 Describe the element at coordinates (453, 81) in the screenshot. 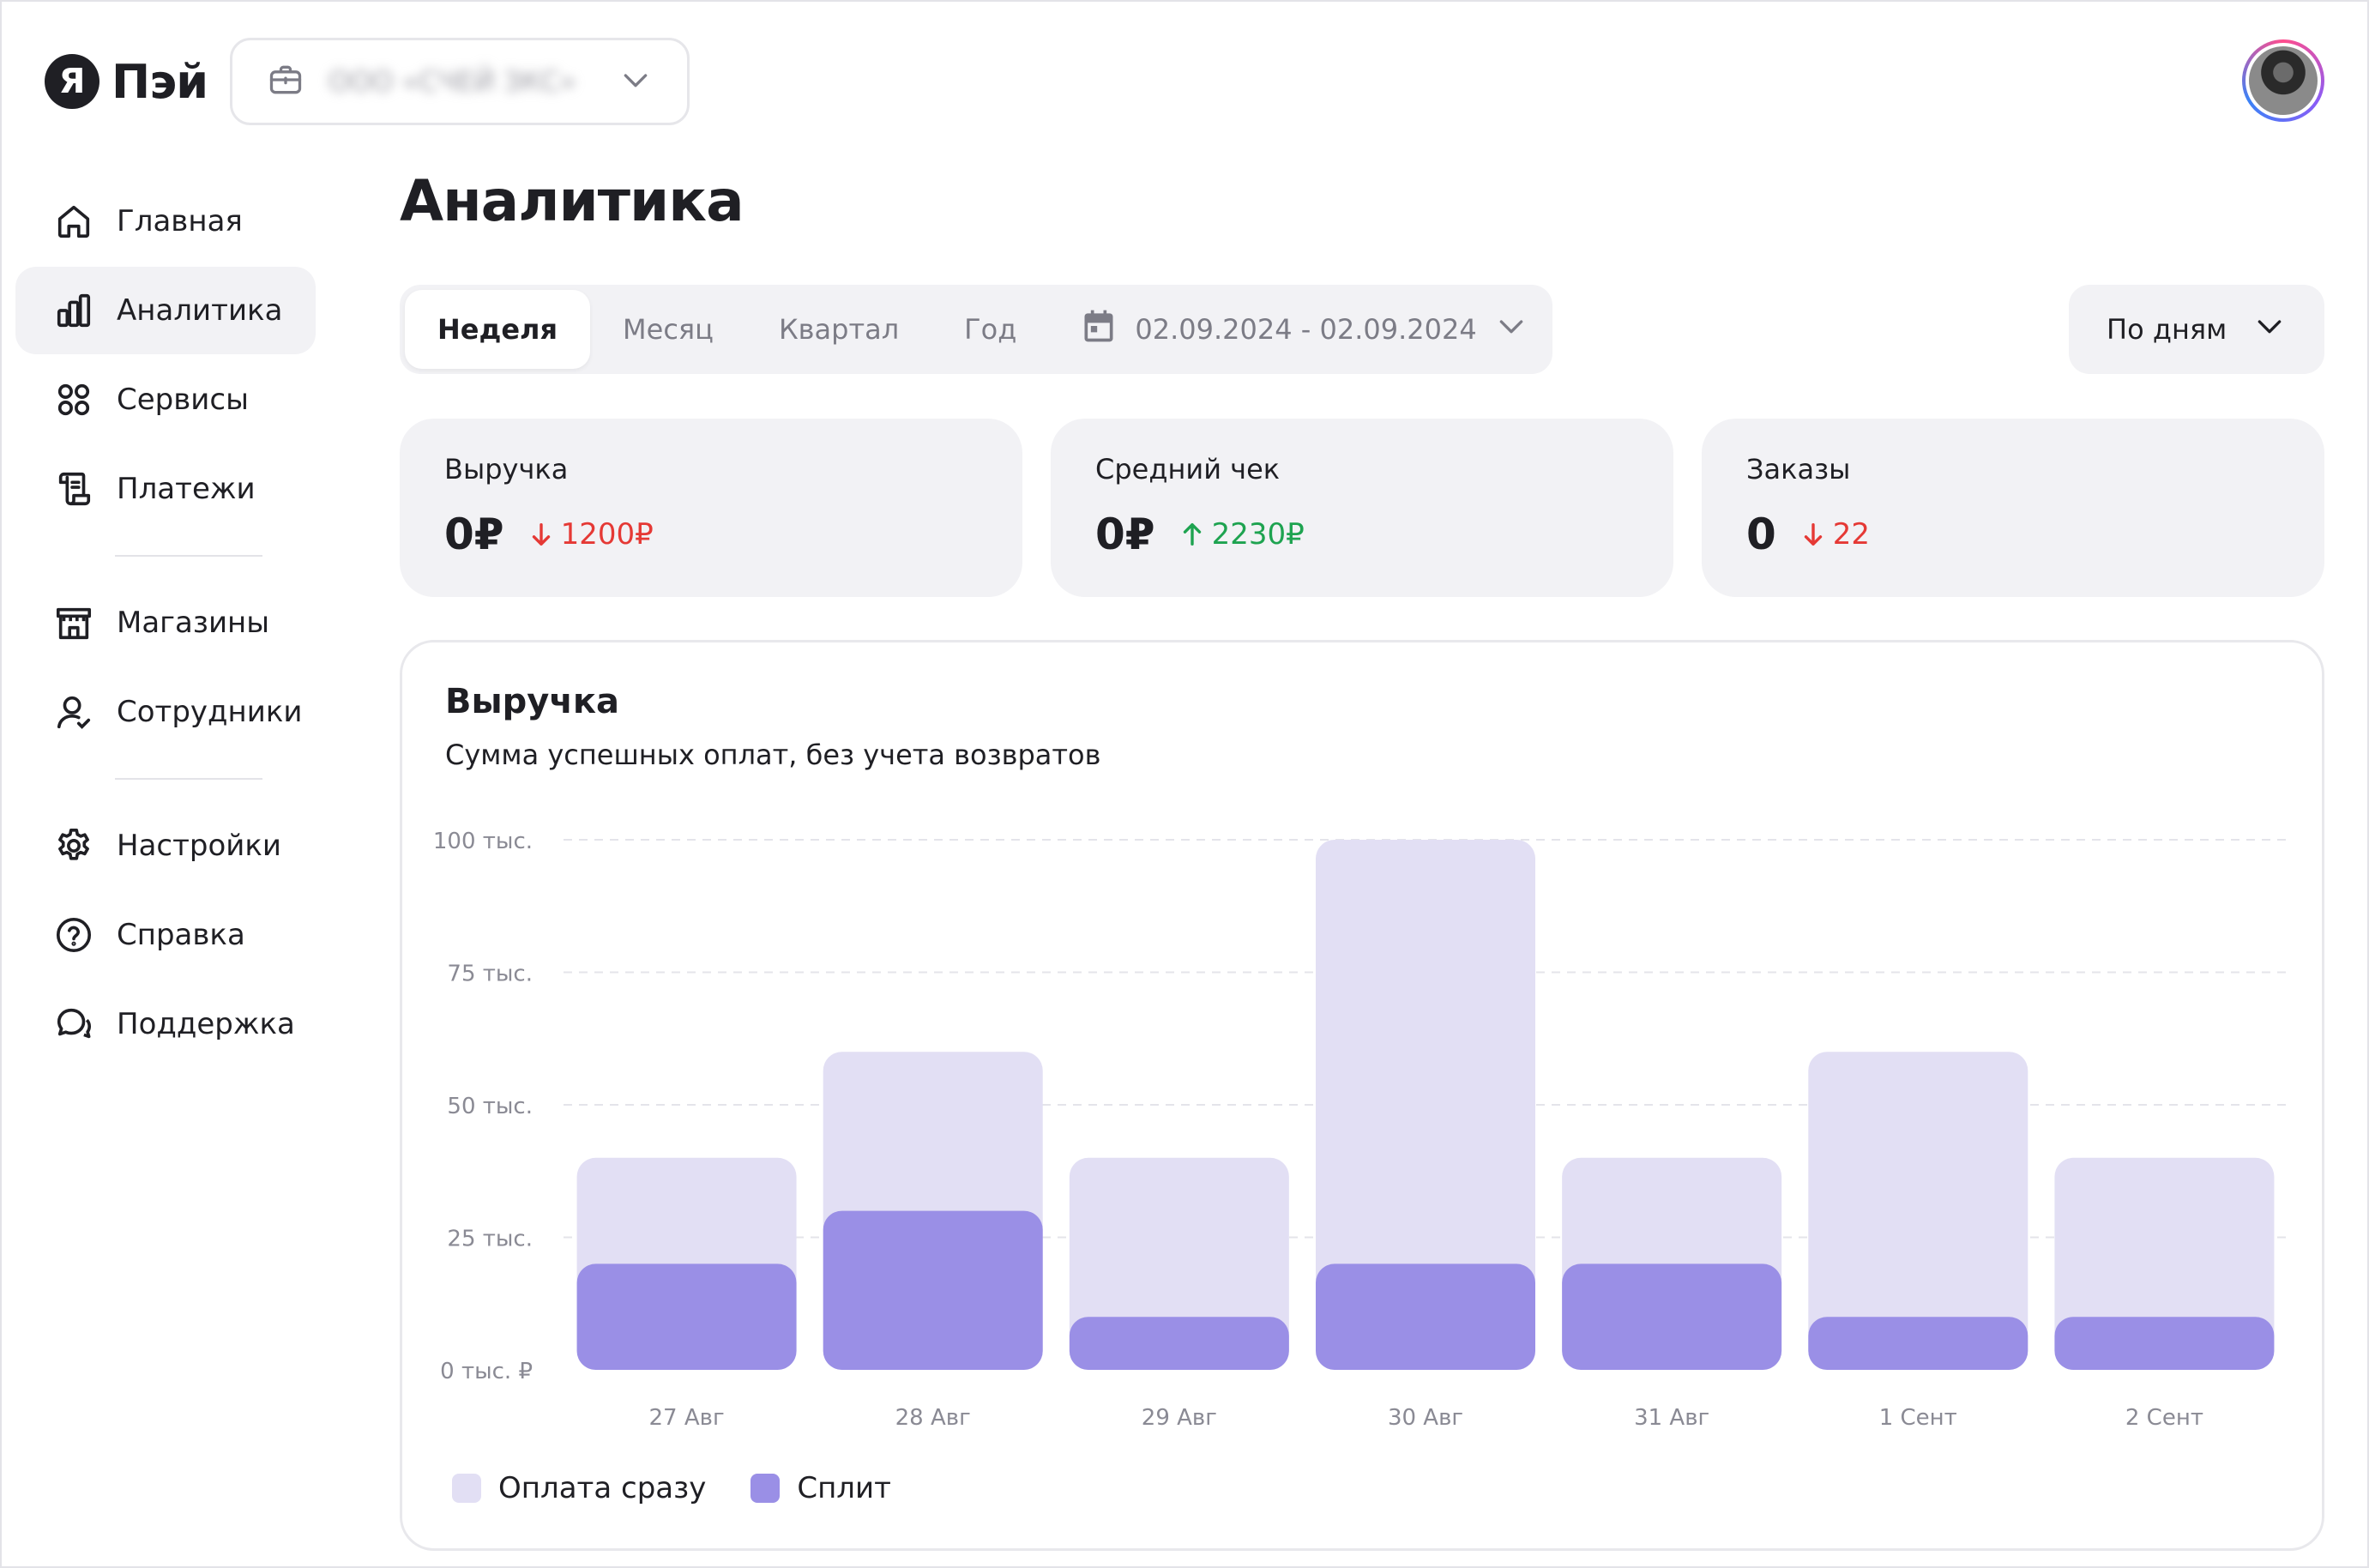

I see `organization-name: ООО «СЧЕЙ ЗКС»` at that location.